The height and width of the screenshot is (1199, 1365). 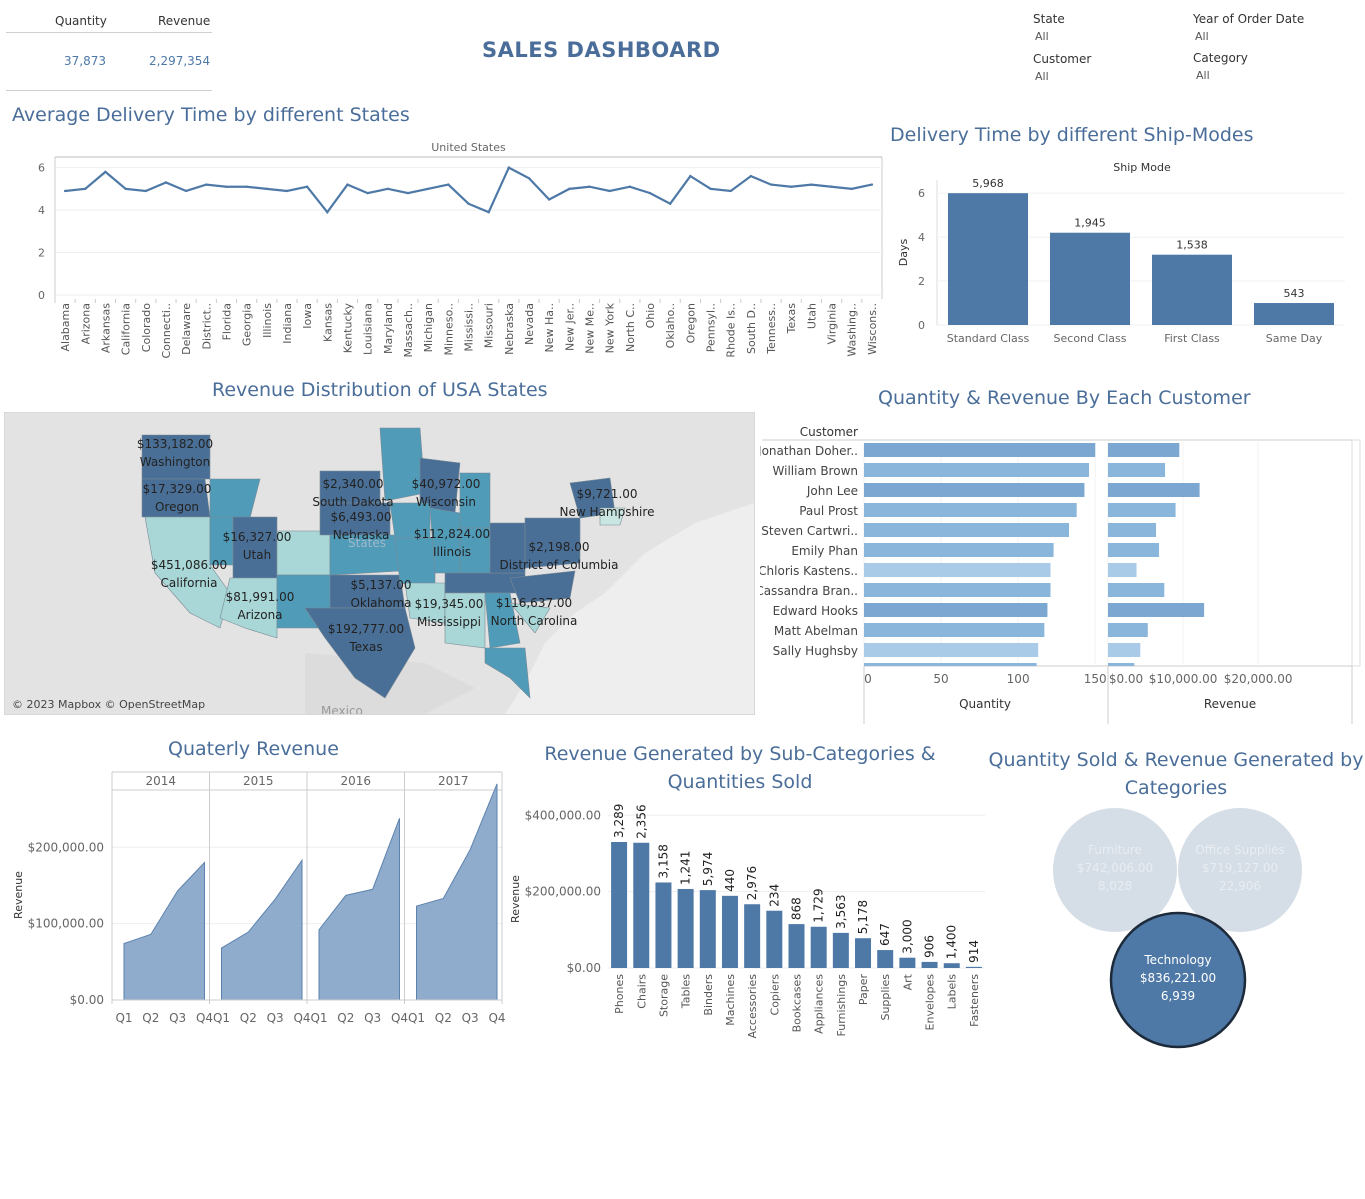 I want to click on subcat-x-label: Storage, so click(x=663, y=995).